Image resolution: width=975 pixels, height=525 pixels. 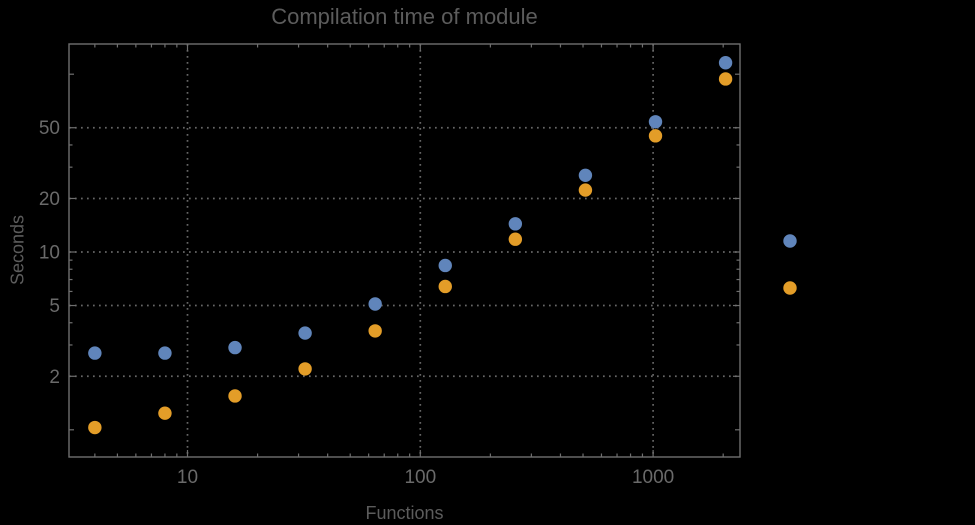 I want to click on point-series-2-orange-x128, so click(x=445, y=286).